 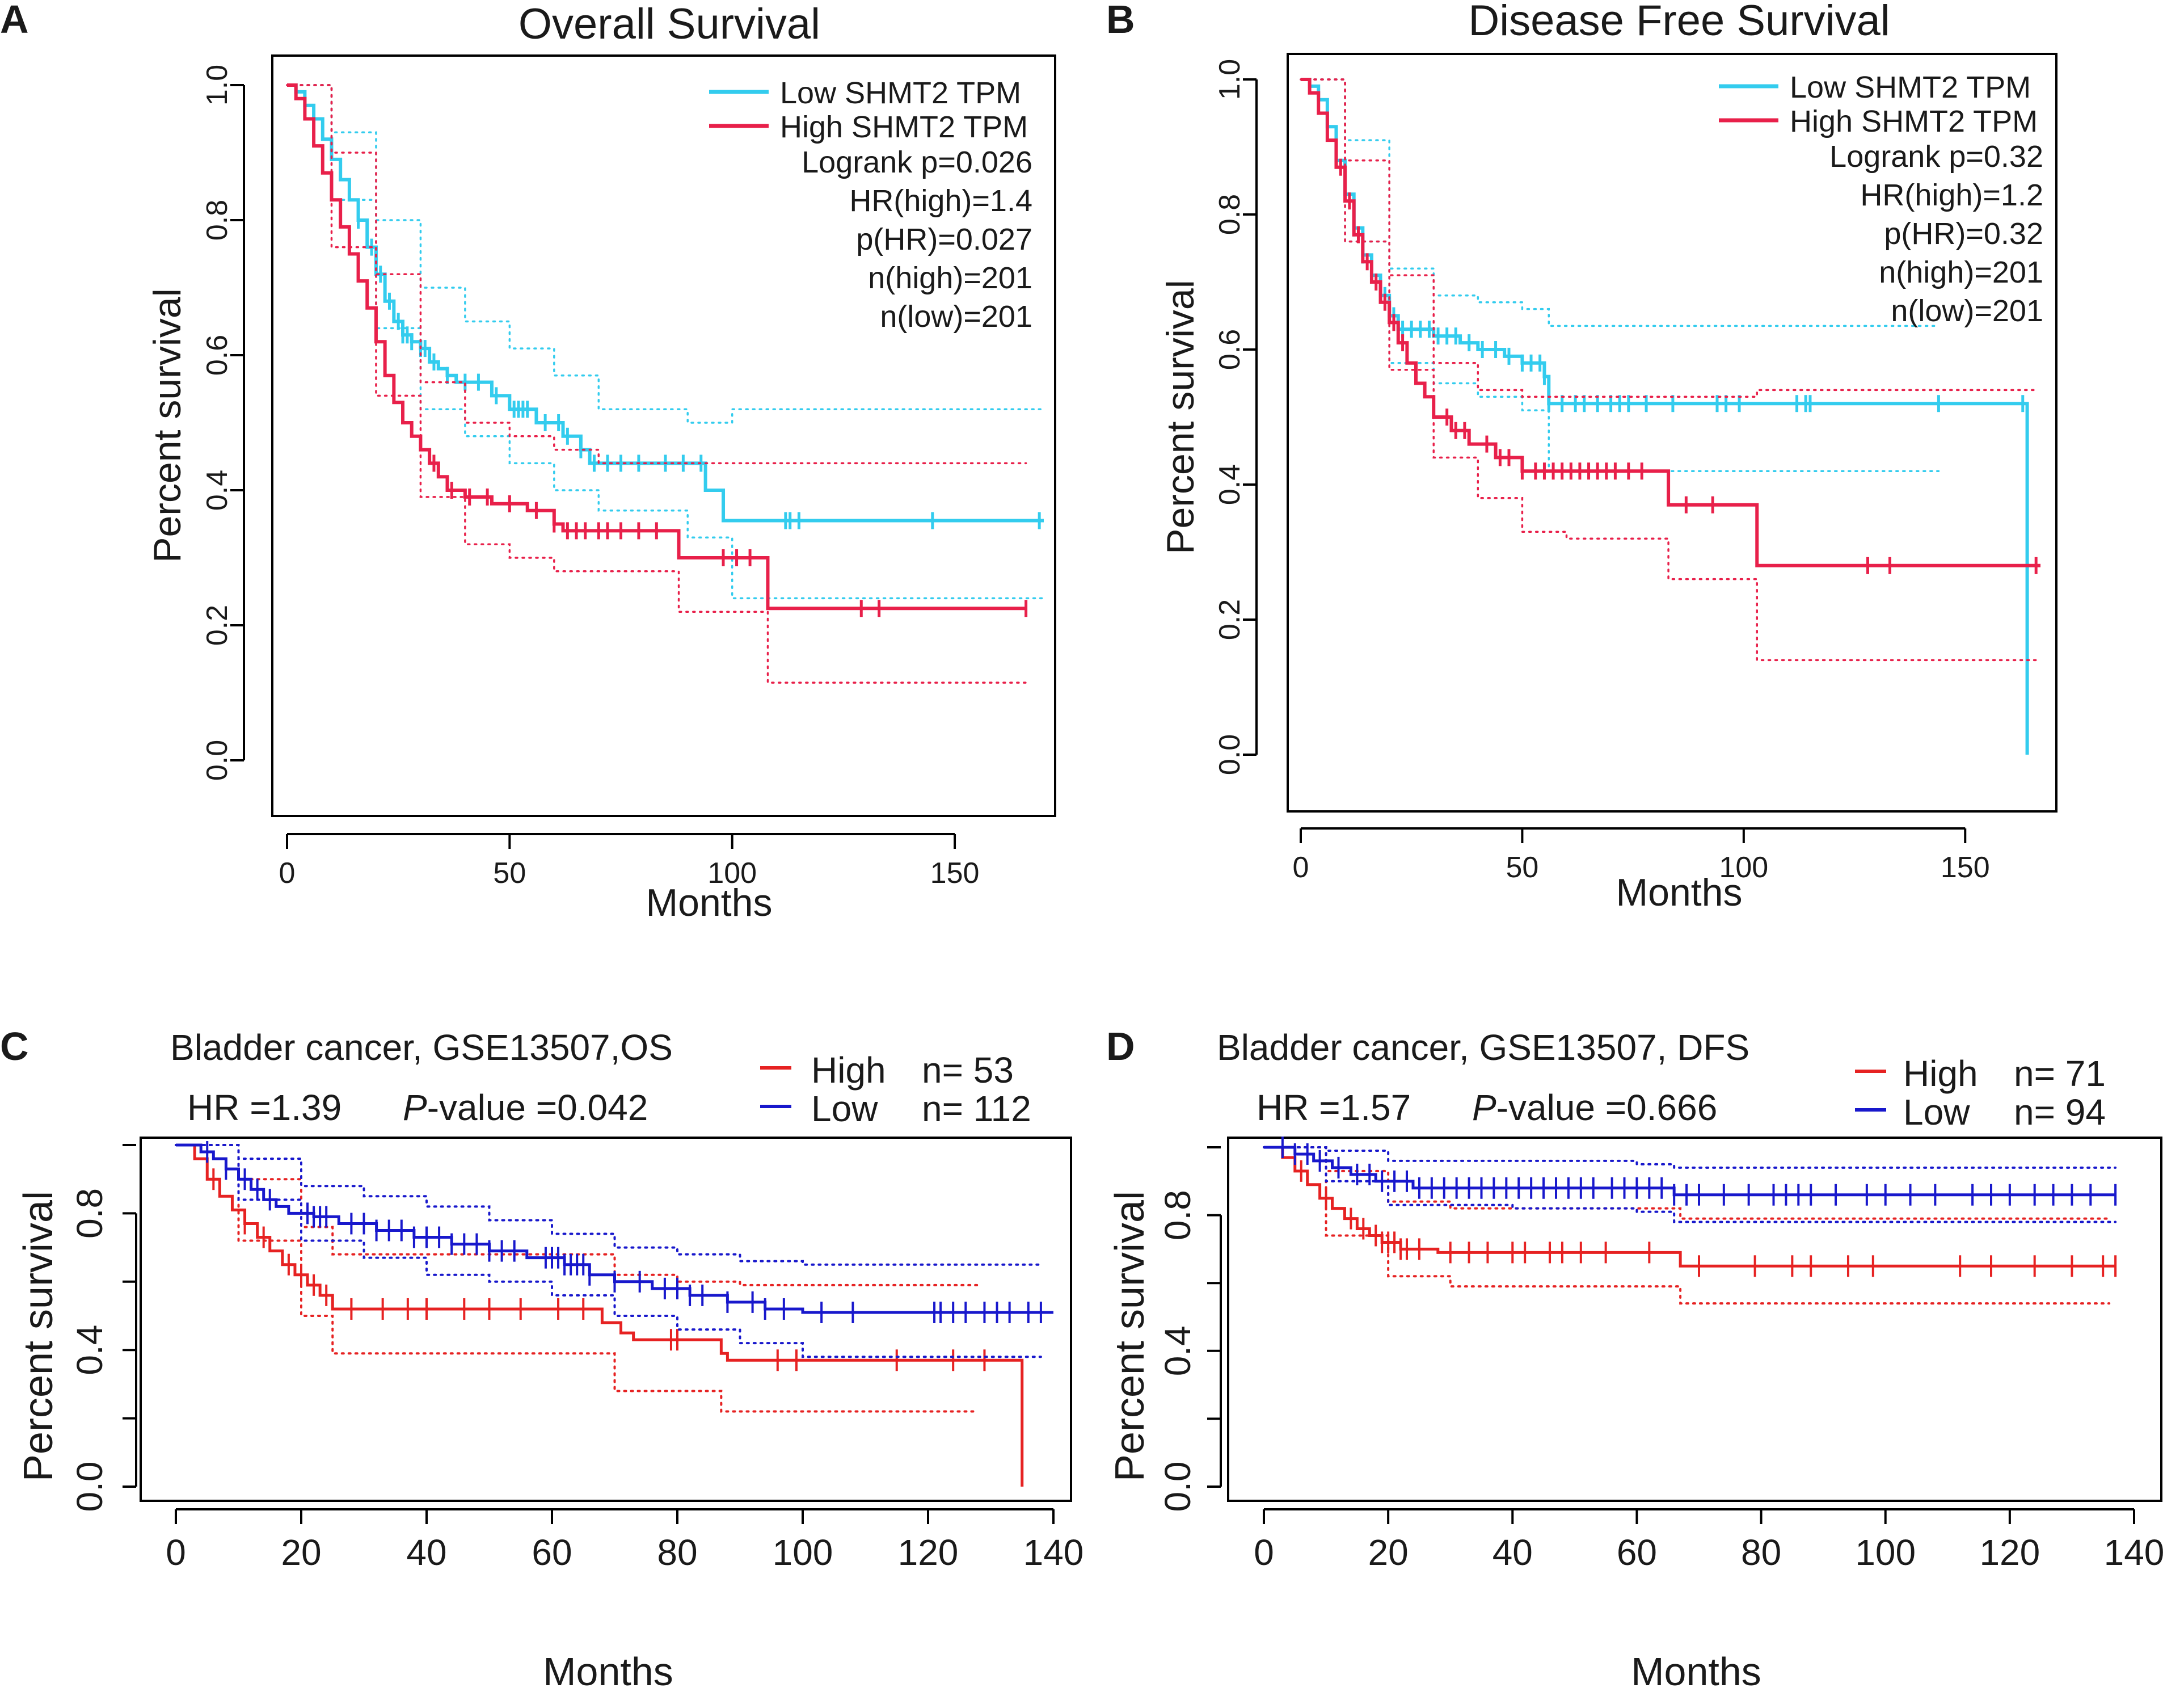 I want to click on km-curve-high-shmt2-tpm-a, so click(x=656, y=347).